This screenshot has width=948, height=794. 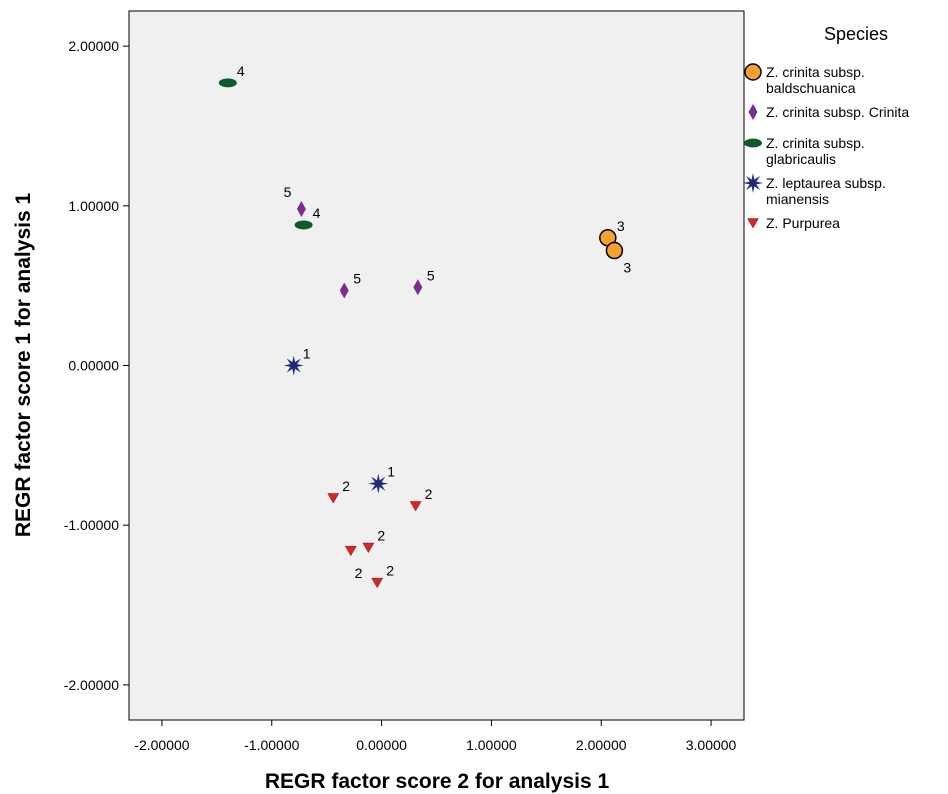 What do you see at coordinates (161, 745) in the screenshot?
I see `x-tick-label: -2.00000` at bounding box center [161, 745].